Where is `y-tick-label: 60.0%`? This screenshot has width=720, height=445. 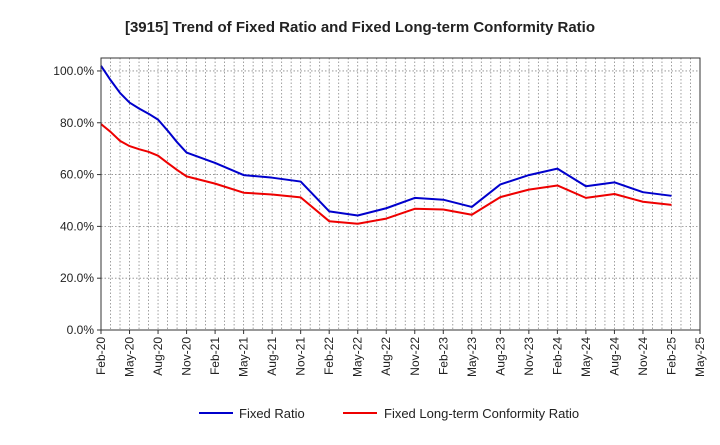
y-tick-label: 60.0% is located at coordinates (77, 175).